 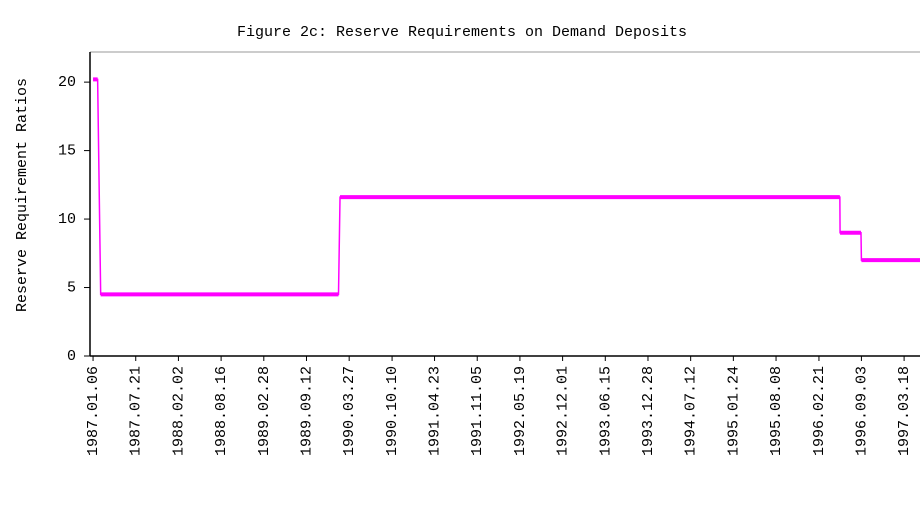 What do you see at coordinates (819, 411) in the screenshot?
I see `x-tick-label: 1996.02.21` at bounding box center [819, 411].